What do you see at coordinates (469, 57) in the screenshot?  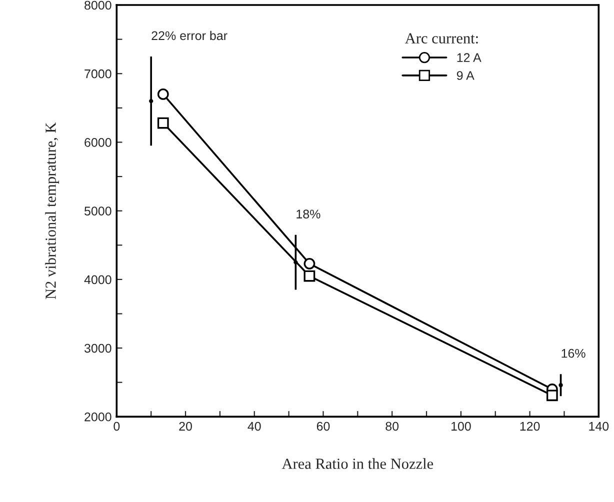 I see `legend-label: 12 A` at bounding box center [469, 57].